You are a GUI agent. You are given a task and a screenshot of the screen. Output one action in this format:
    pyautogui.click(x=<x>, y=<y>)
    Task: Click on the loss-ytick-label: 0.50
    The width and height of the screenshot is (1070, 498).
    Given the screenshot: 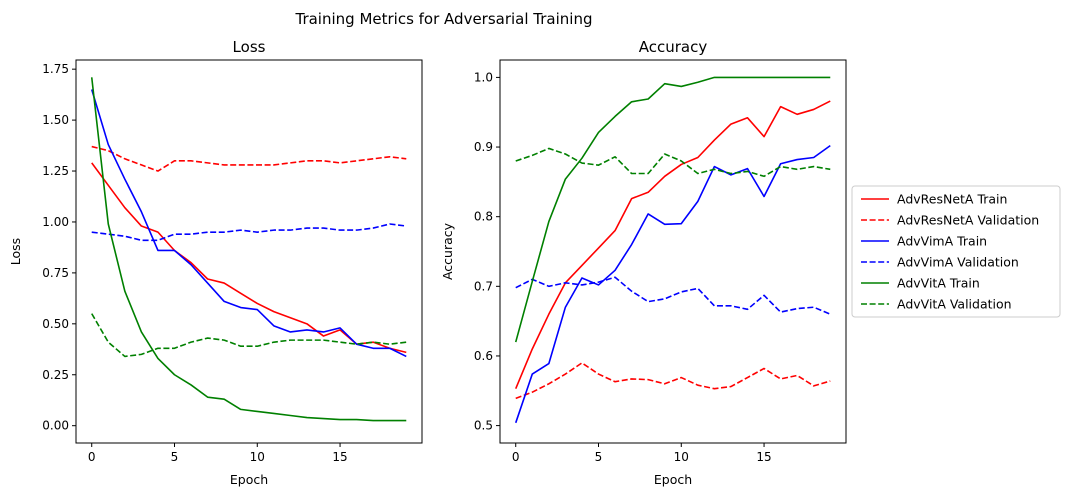 What is the action you would take?
    pyautogui.click(x=55, y=324)
    